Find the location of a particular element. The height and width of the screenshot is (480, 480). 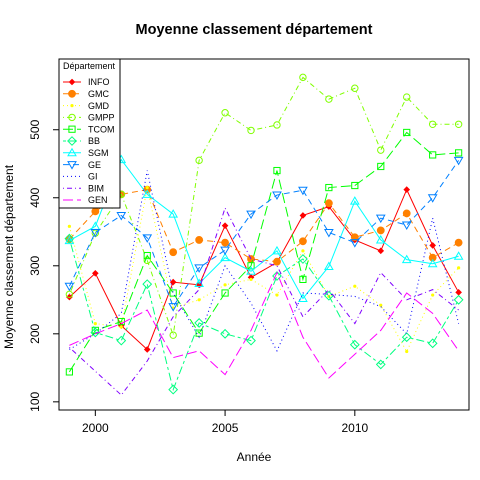

legend-item-gen: GEN is located at coordinates (85, 200).